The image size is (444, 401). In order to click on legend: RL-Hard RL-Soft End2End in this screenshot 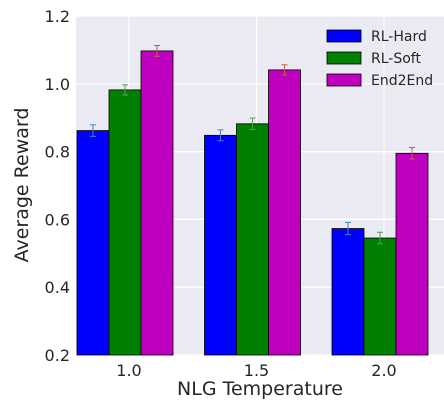, I will do `click(379, 59)`.